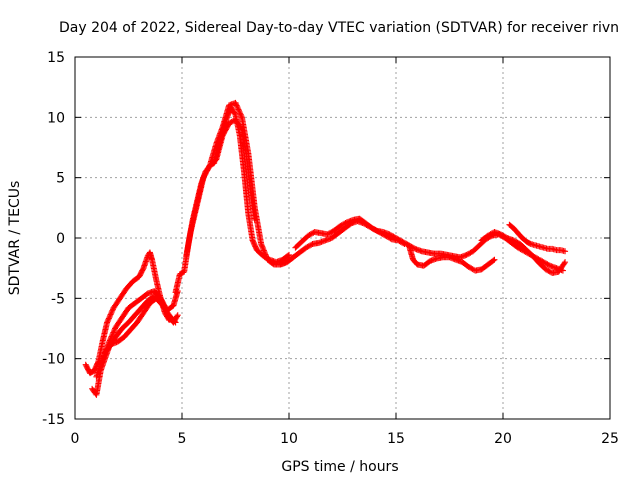 This screenshot has width=640, height=480. What do you see at coordinates (56, 58) in the screenshot?
I see `y-tick-label: 15` at bounding box center [56, 58].